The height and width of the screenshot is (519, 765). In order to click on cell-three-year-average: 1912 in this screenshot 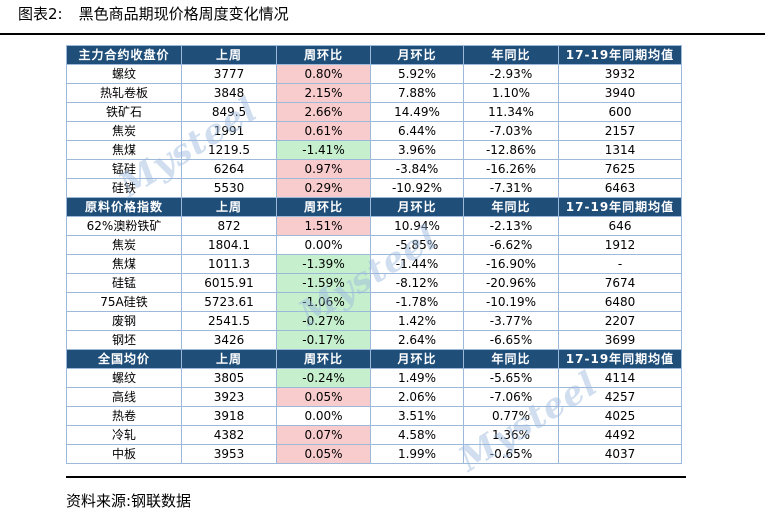, I will do `click(620, 245)`.